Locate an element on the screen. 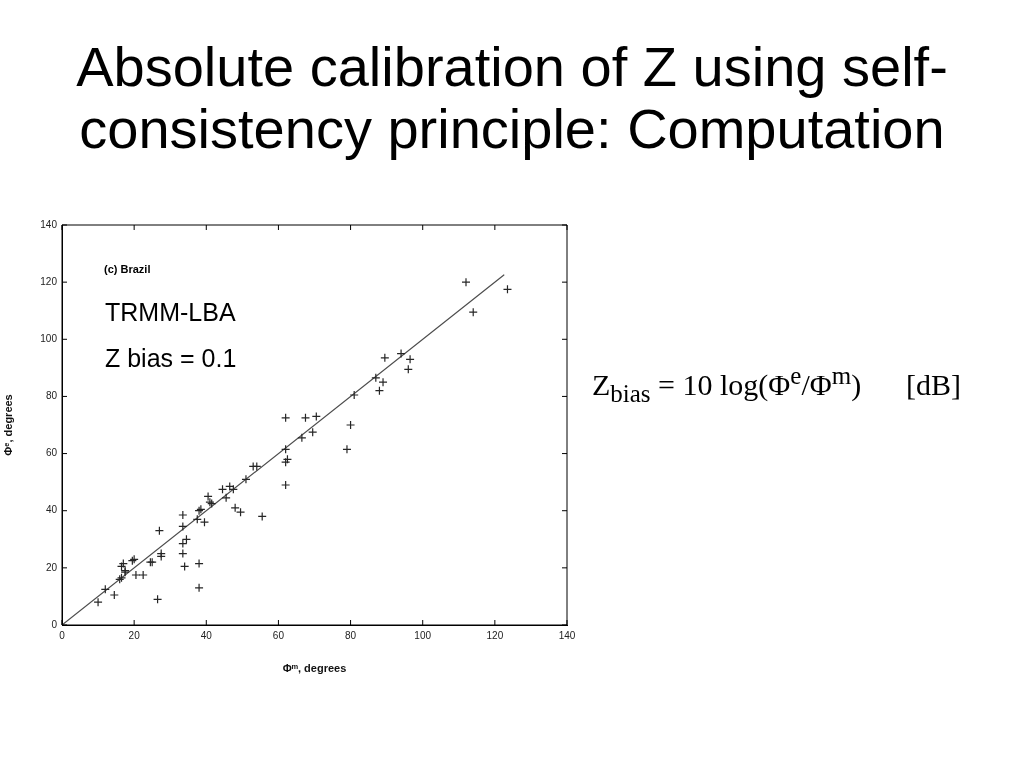 This screenshot has height=768, width=1024. x-tick-label: 40 is located at coordinates (206, 635).